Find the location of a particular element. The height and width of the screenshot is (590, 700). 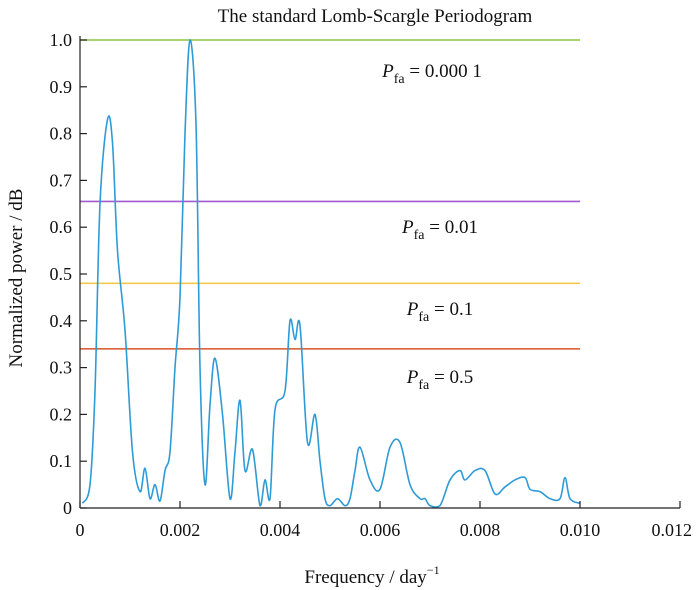

y-tick-label: 0.2 is located at coordinates (61, 414).